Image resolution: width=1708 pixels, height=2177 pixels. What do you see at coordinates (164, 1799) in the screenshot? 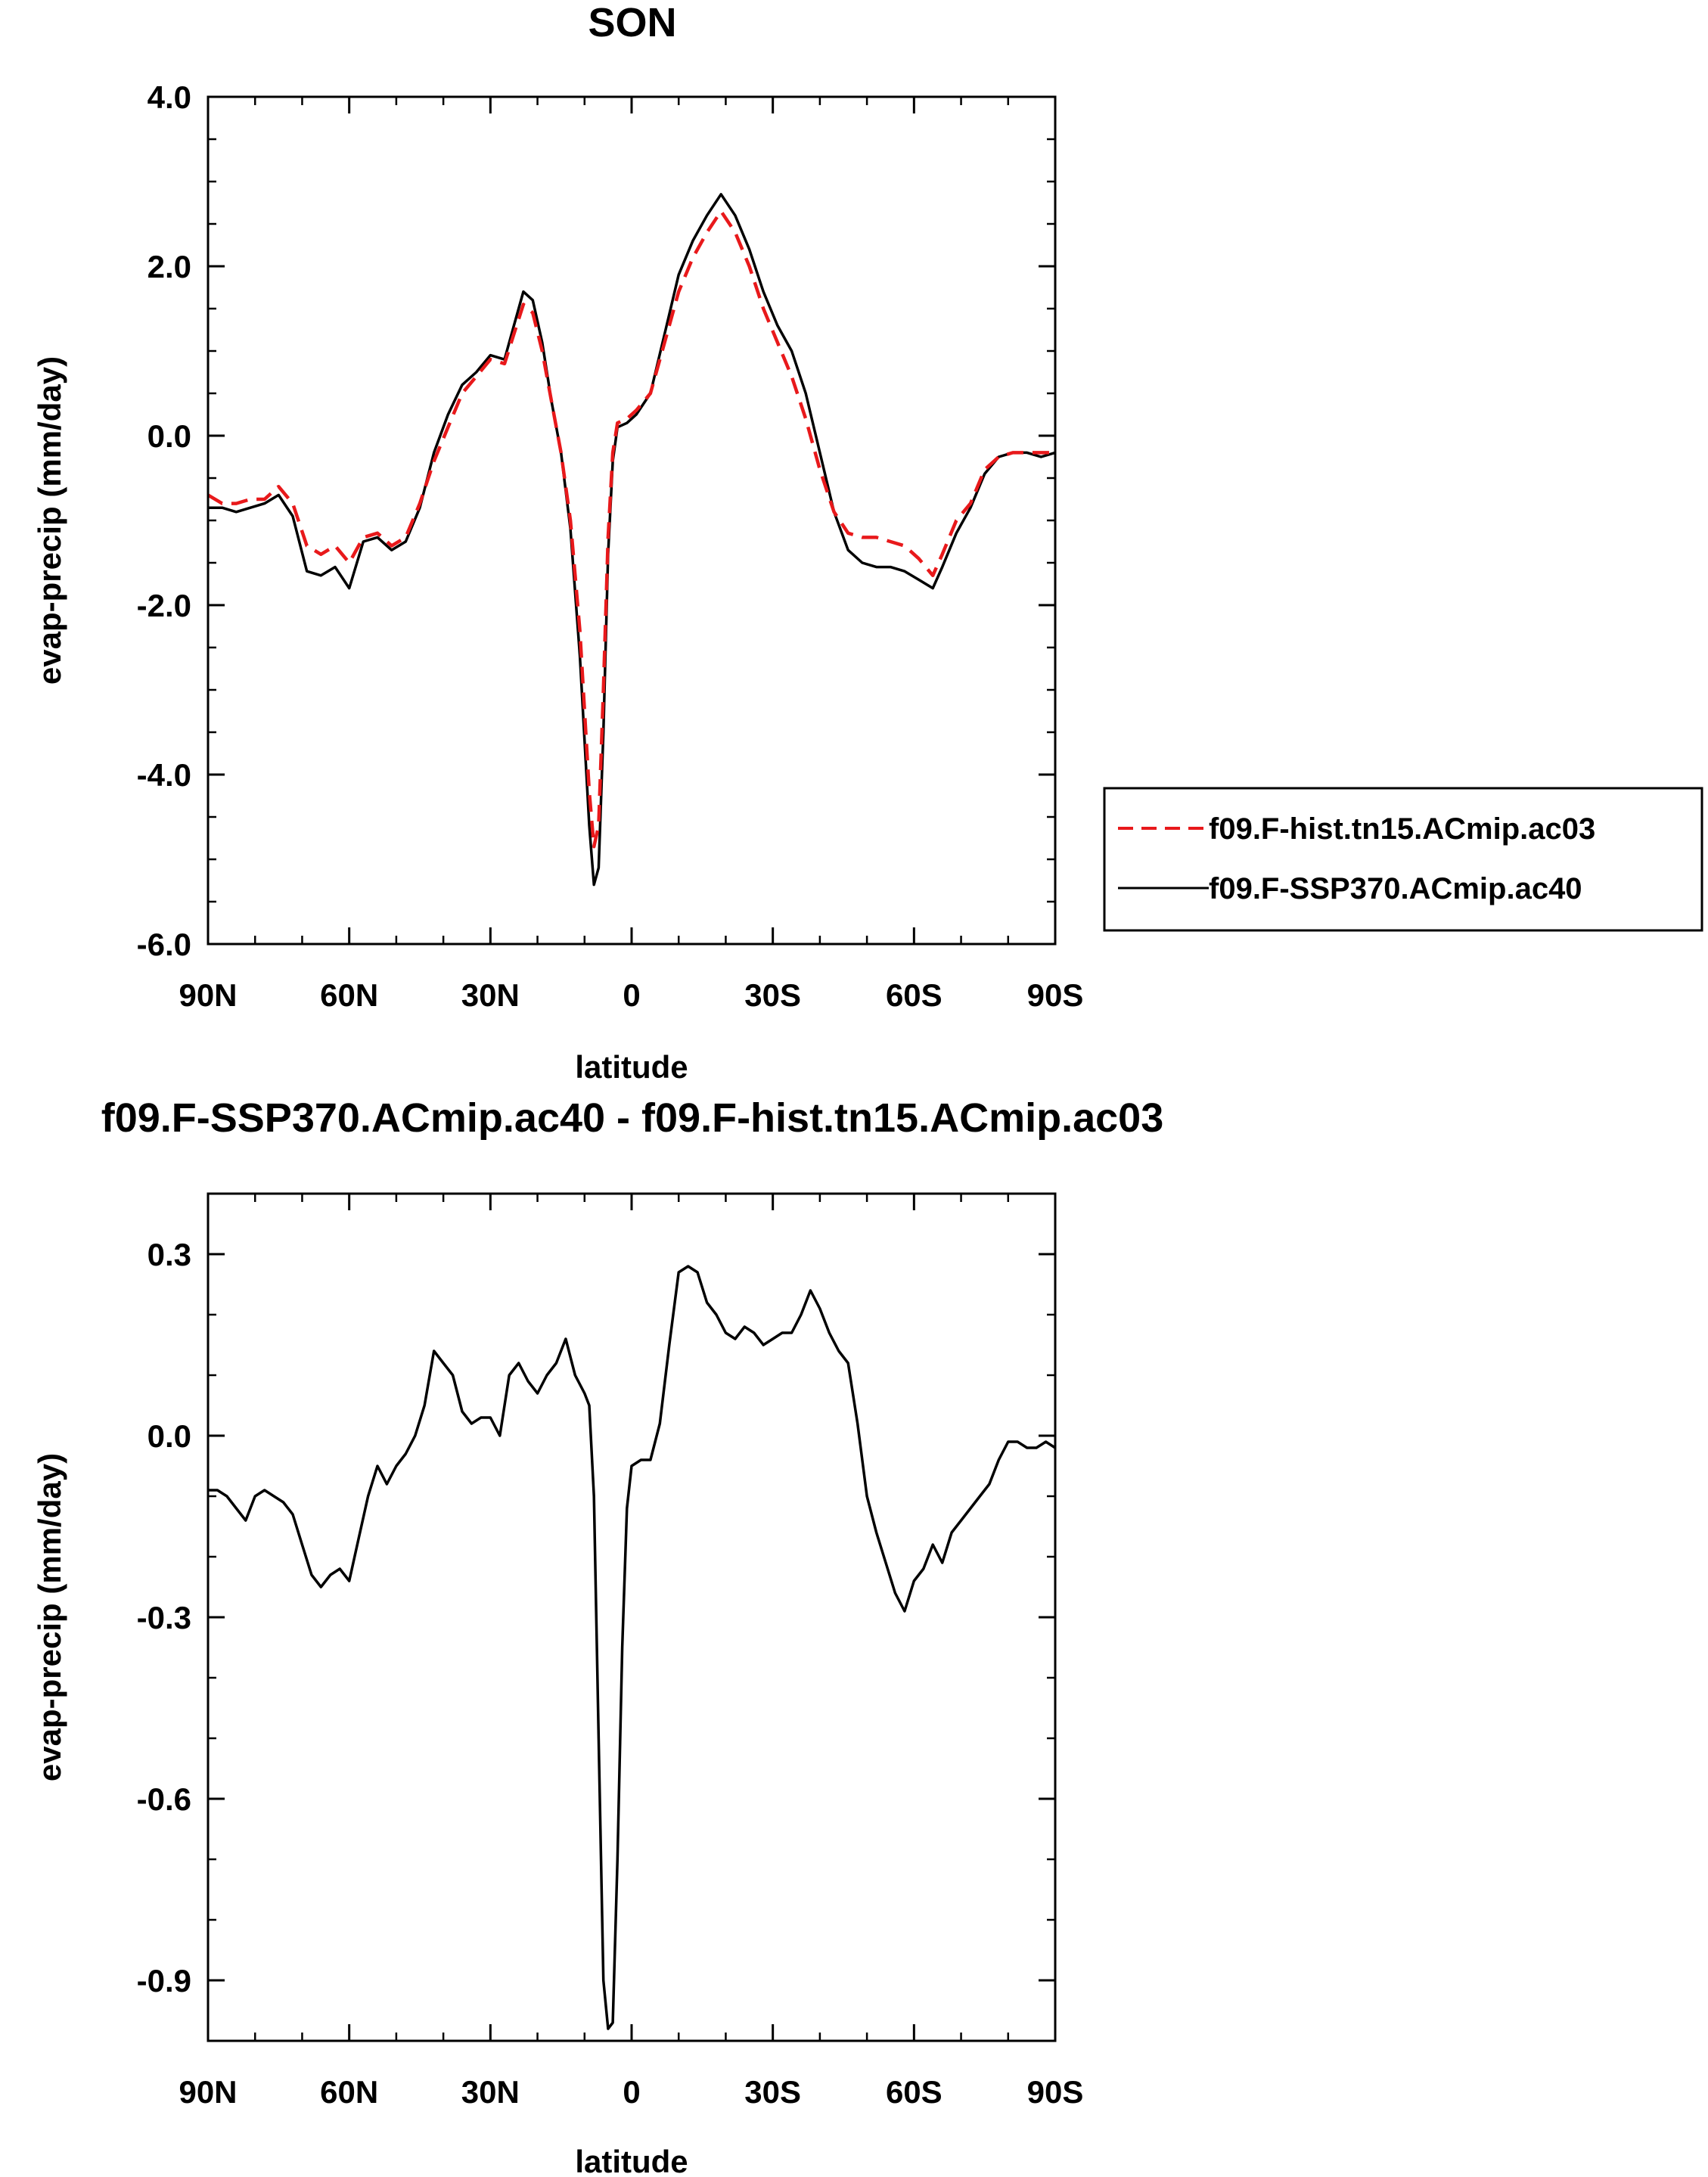
I see `bottom-y-tick-label: -0.6` at bounding box center [164, 1799].